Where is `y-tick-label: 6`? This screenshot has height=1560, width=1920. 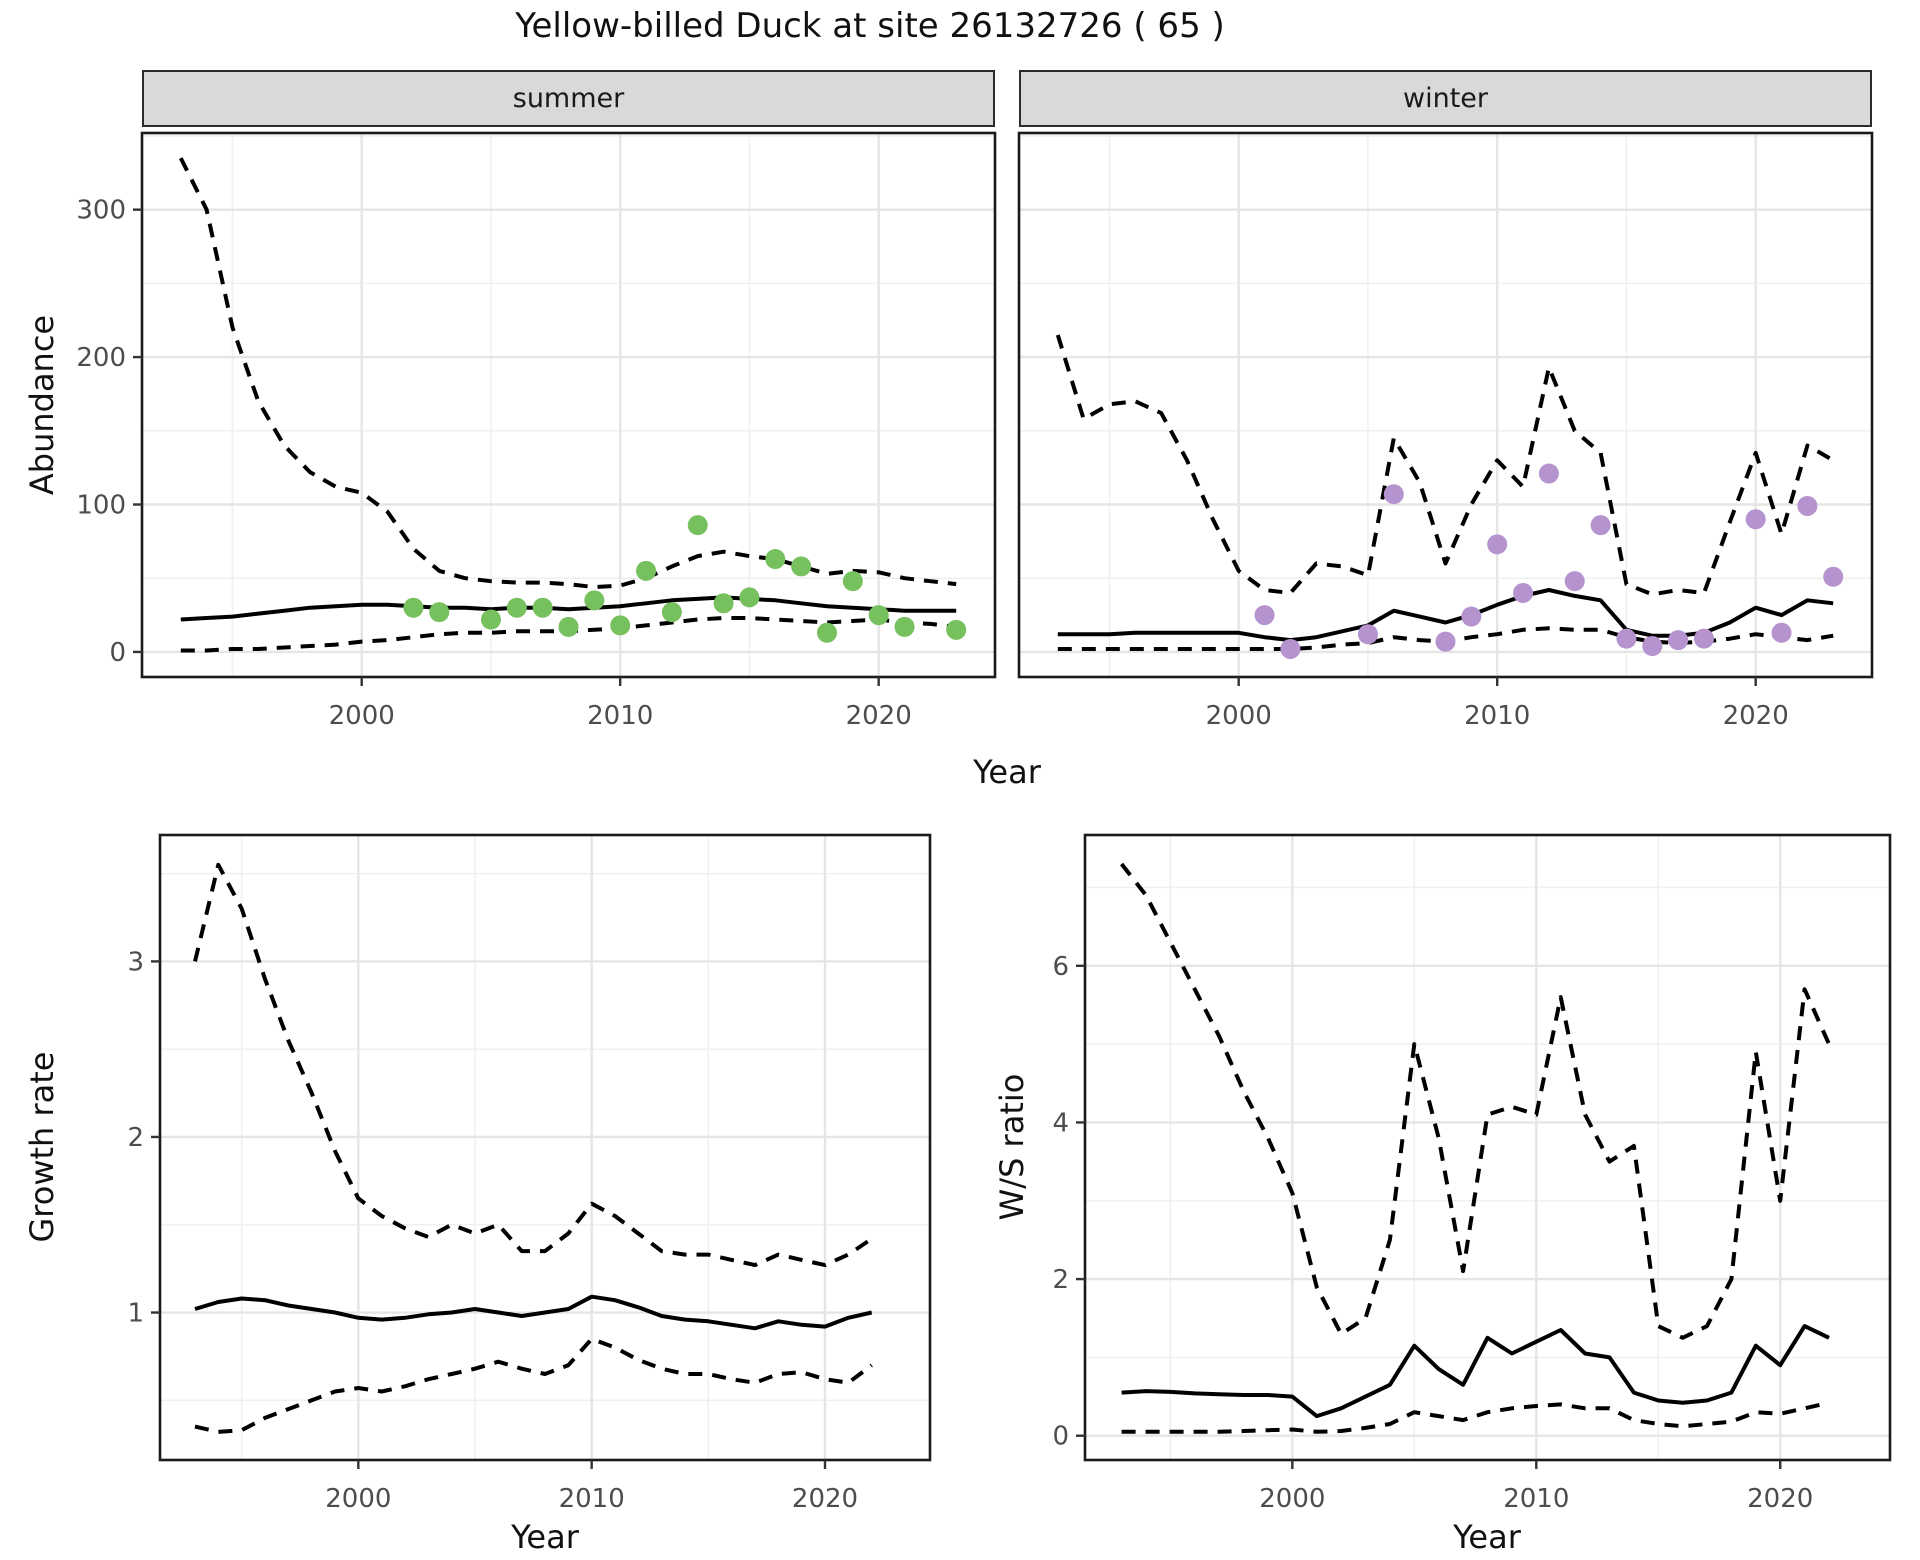 y-tick-label: 6 is located at coordinates (1060, 967).